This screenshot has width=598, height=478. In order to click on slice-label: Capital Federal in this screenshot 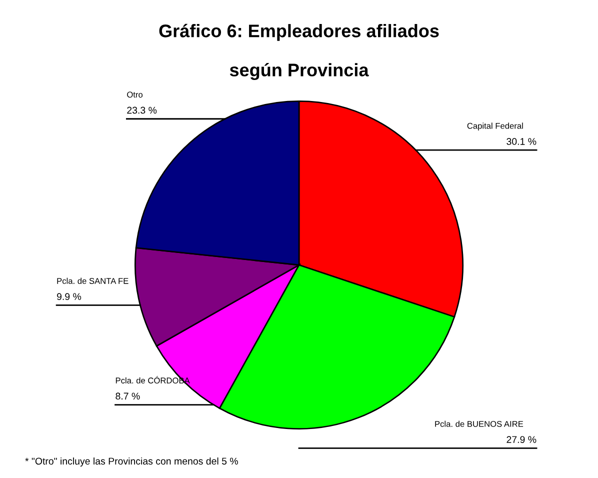, I will do `click(495, 126)`.